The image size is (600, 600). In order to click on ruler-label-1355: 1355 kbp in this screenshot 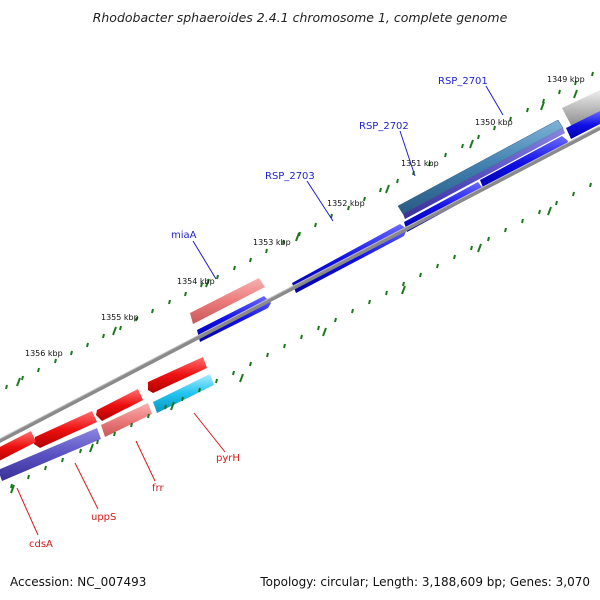, I will do `click(120, 317)`.